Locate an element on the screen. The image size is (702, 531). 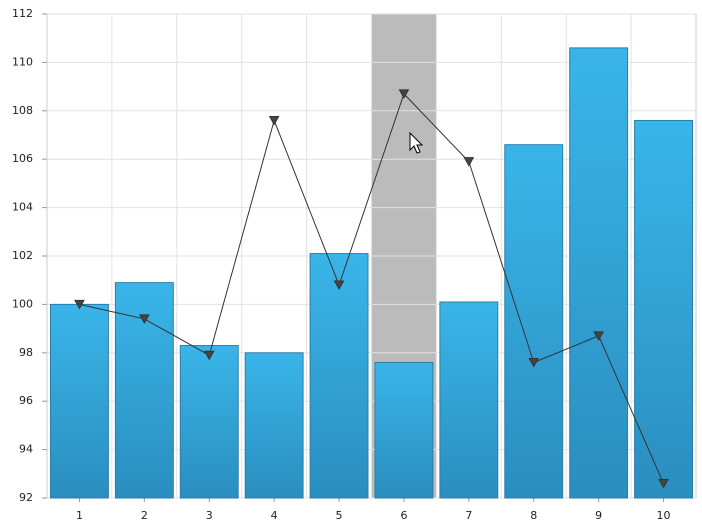
x-tick-label: 3 is located at coordinates (209, 515).